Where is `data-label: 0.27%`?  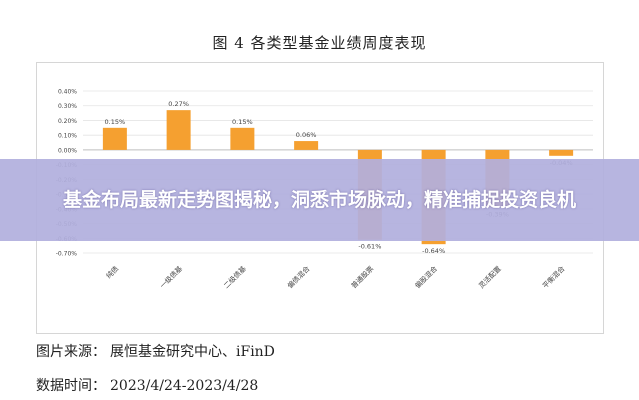 data-label: 0.27% is located at coordinates (178, 104).